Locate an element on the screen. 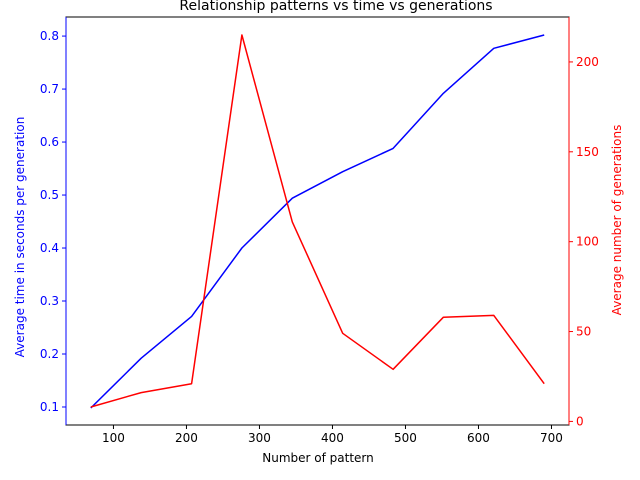 The height and width of the screenshot is (480, 640). right-y-tick-label: 150 is located at coordinates (587, 152).